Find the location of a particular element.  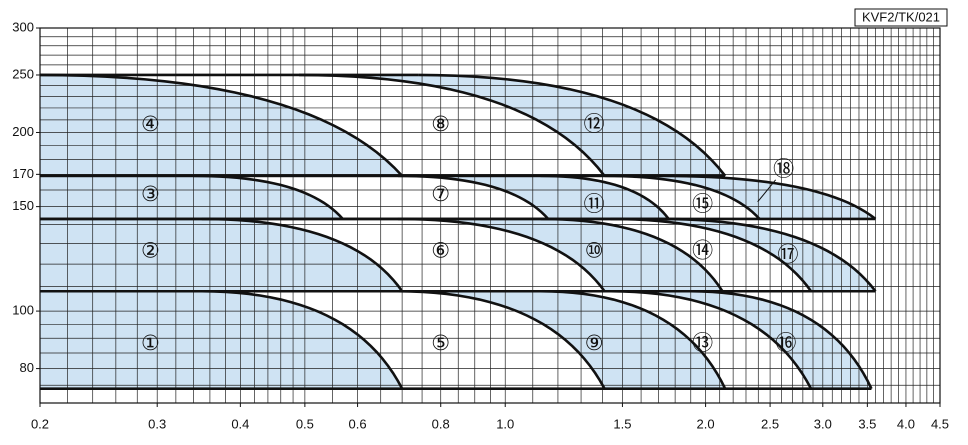

region-label: ⑬ is located at coordinates (702, 343).